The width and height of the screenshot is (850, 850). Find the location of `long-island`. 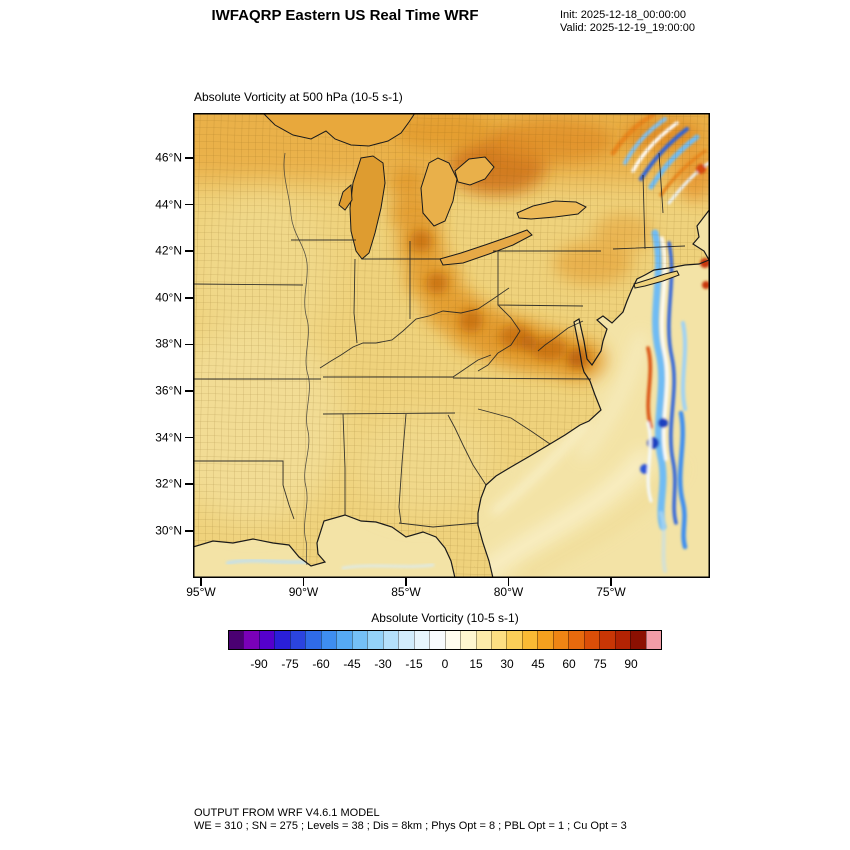

long-island is located at coordinates (656, 279).